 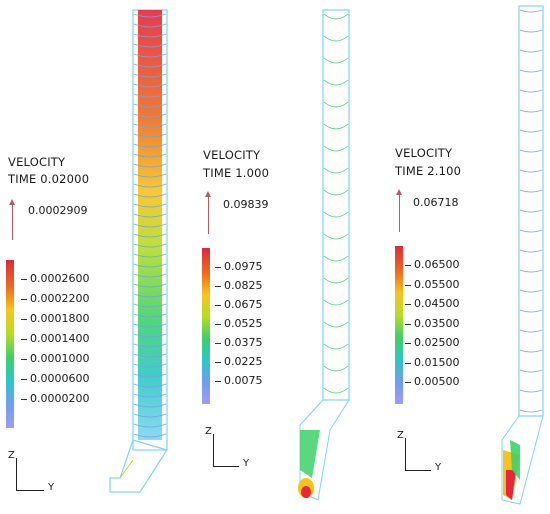 What do you see at coordinates (246, 204) in the screenshot?
I see `reference-vector-value: 0.09839` at bounding box center [246, 204].